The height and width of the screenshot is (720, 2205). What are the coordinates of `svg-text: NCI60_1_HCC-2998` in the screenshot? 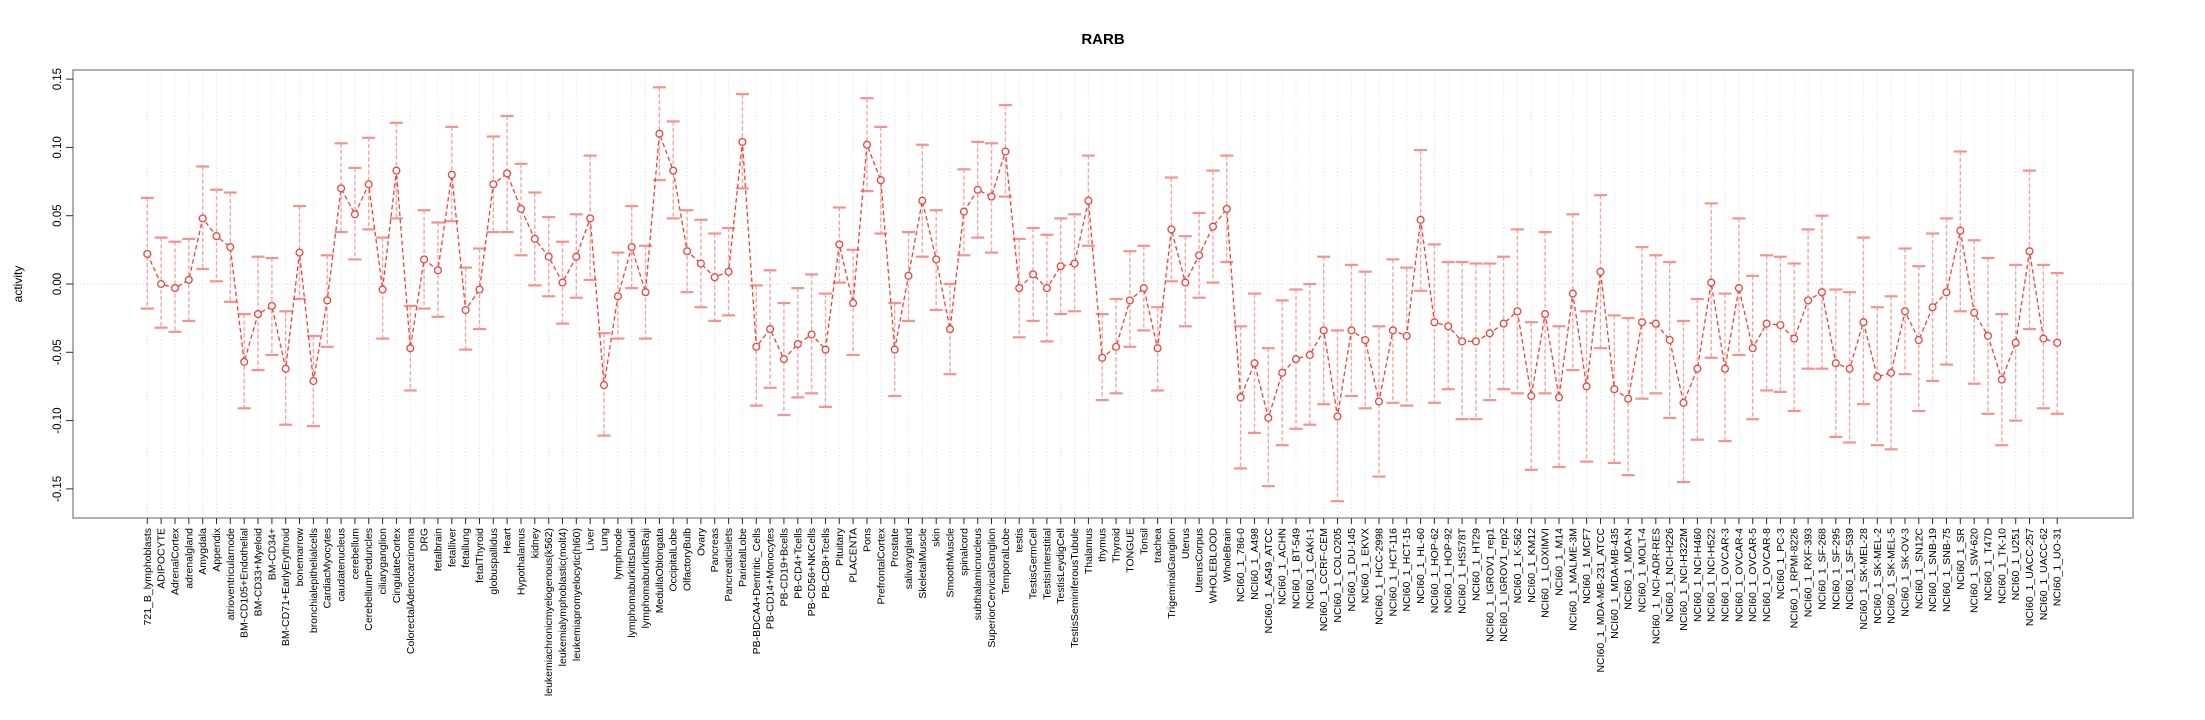 It's located at (1380, 576).